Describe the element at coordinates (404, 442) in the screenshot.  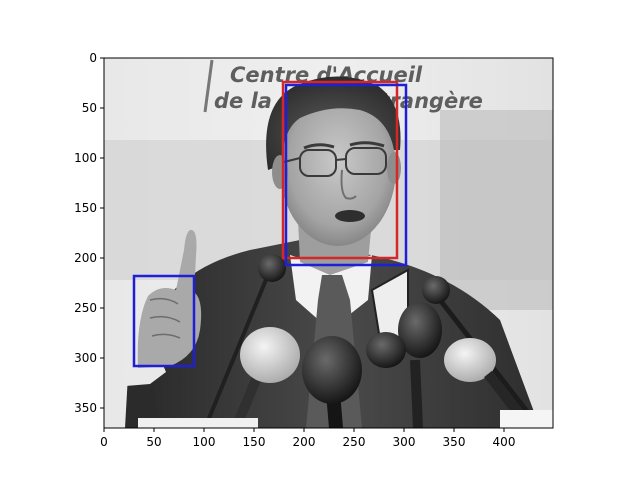
I see `x-tick-label: 300` at that location.